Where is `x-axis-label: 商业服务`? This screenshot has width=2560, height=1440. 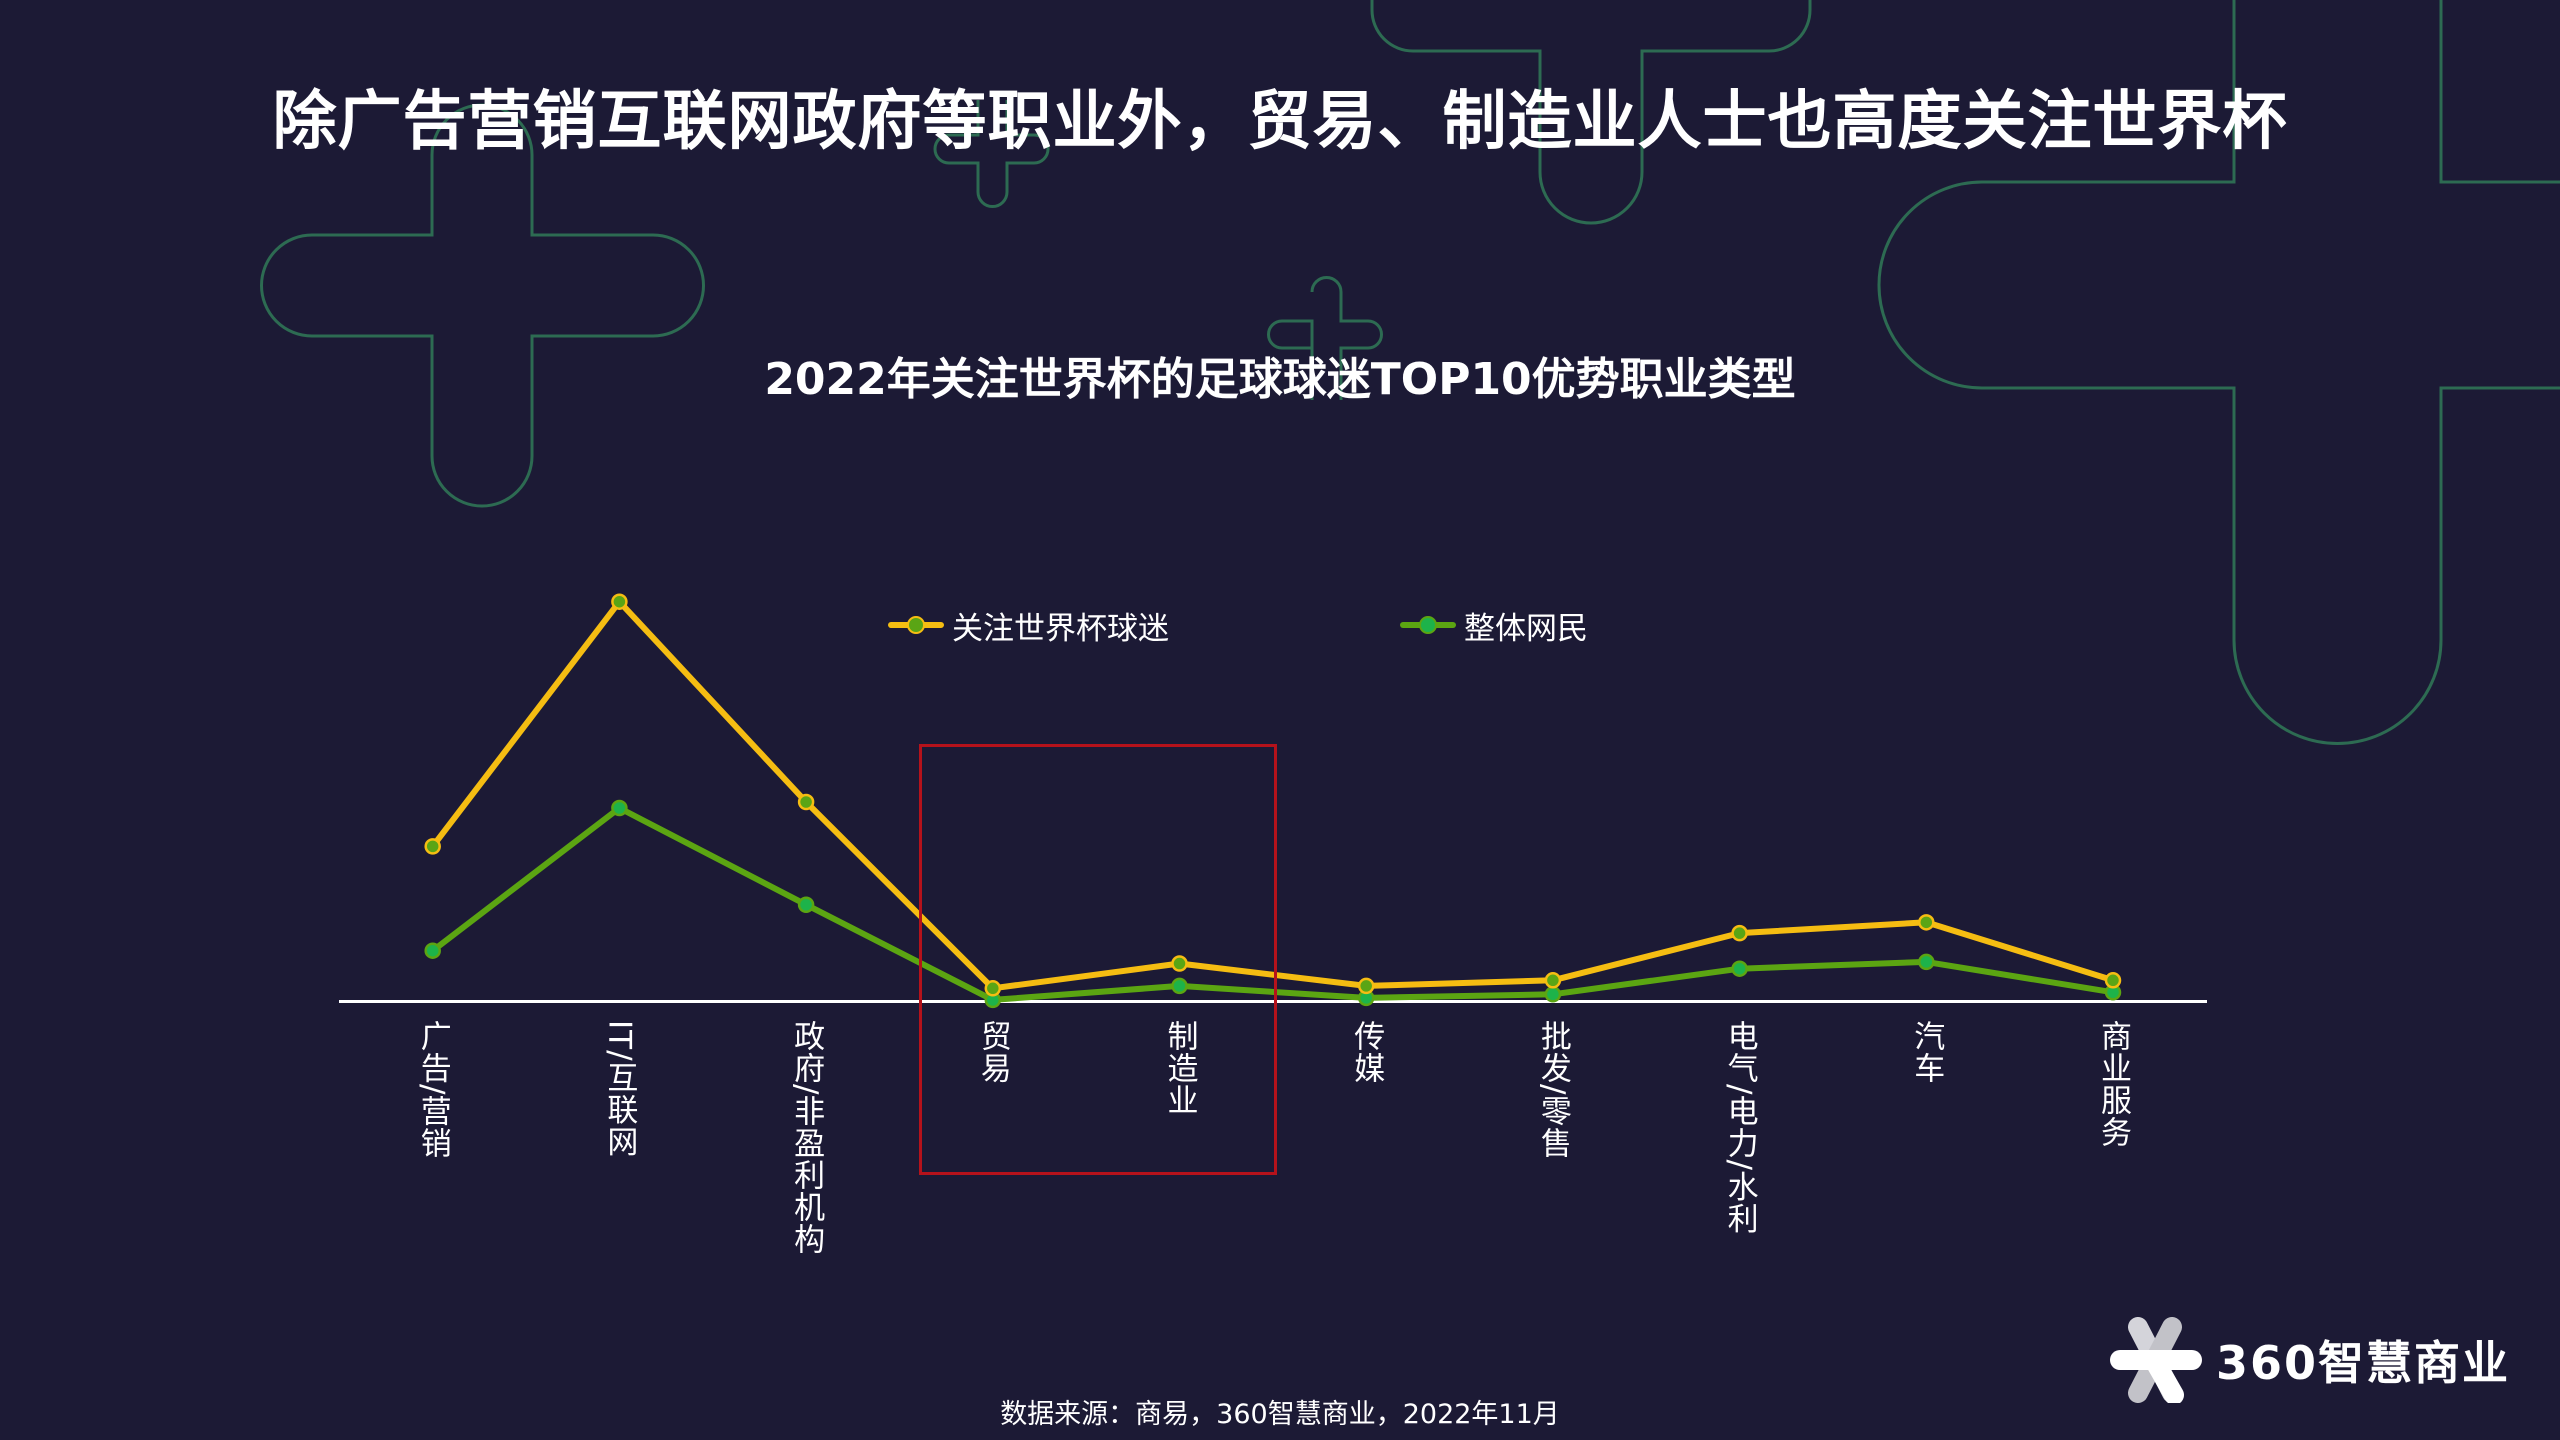
x-axis-label: 商业服务 is located at coordinates (2113, 1084).